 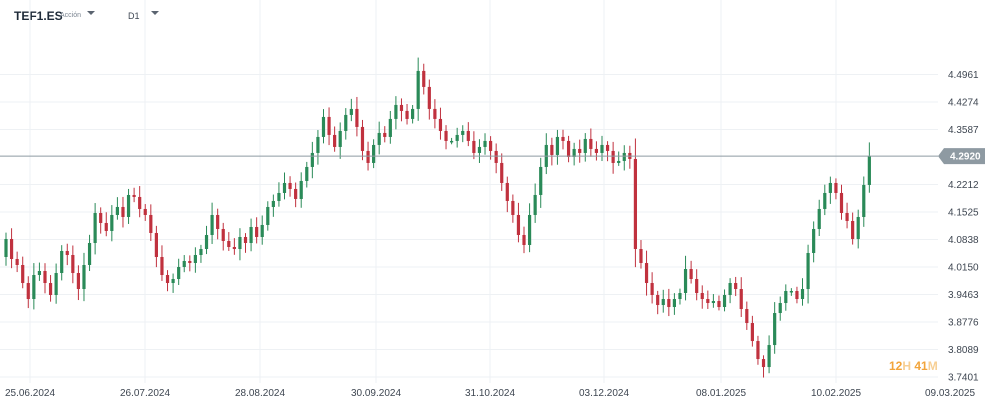 What do you see at coordinates (145, 393) in the screenshot?
I see `x-tick-label: 26.07.2024` at bounding box center [145, 393].